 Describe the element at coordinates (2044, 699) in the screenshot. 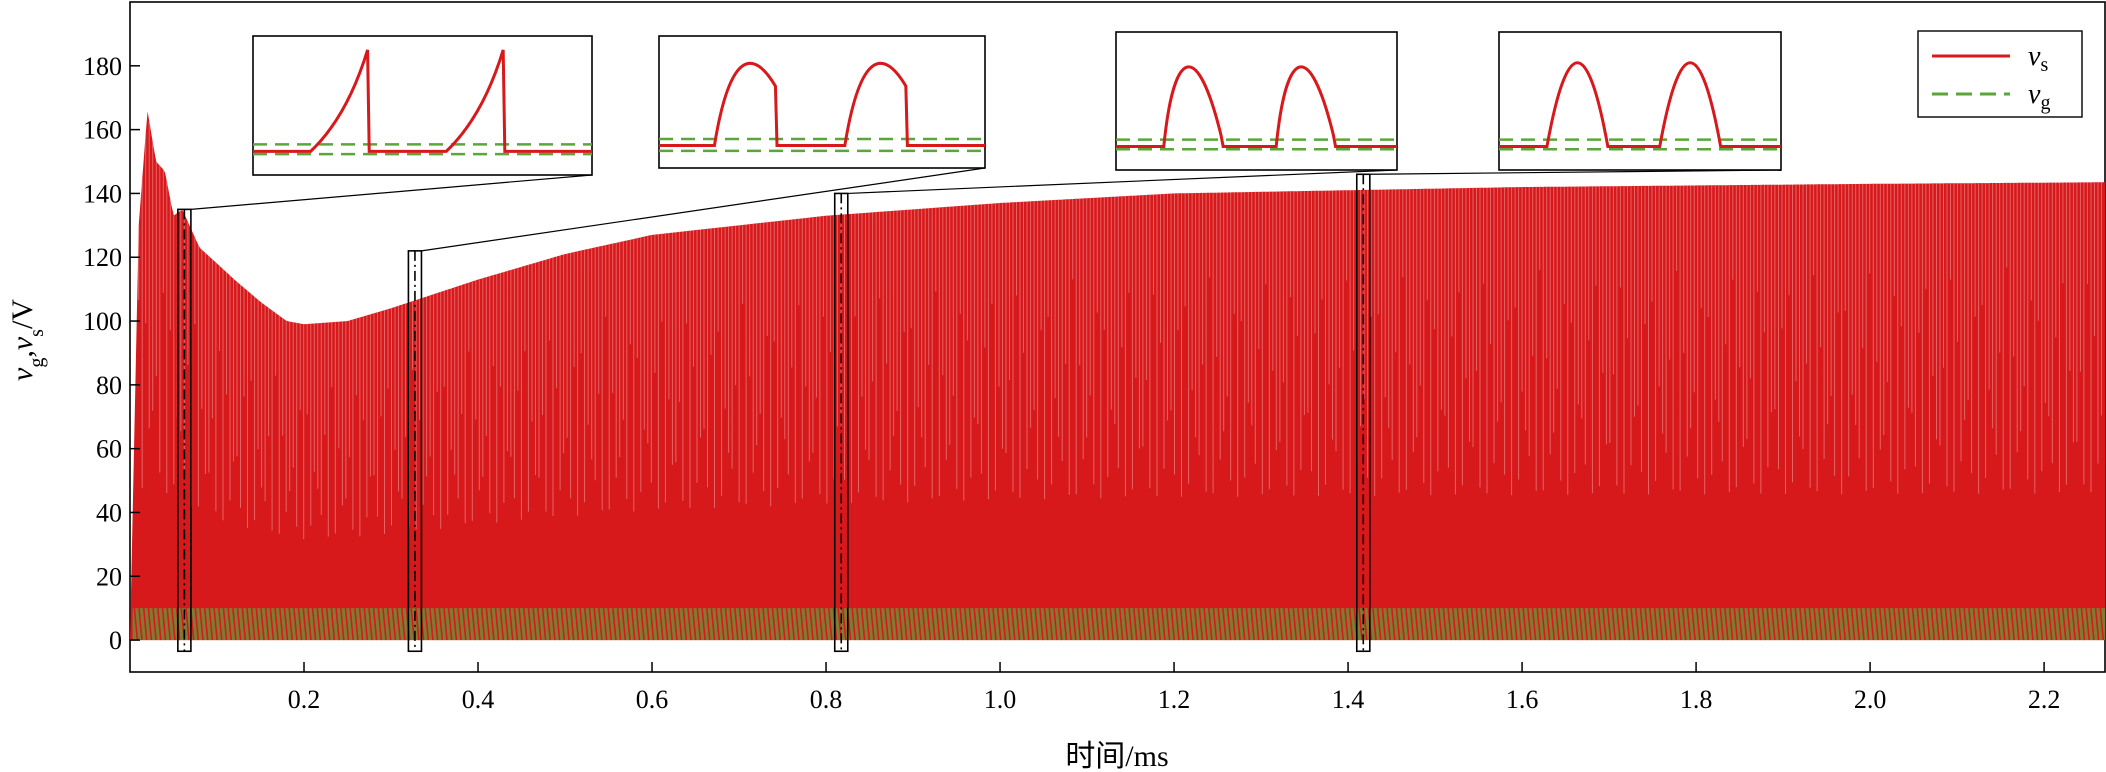

I see `x-tick-label: 2.2` at that location.